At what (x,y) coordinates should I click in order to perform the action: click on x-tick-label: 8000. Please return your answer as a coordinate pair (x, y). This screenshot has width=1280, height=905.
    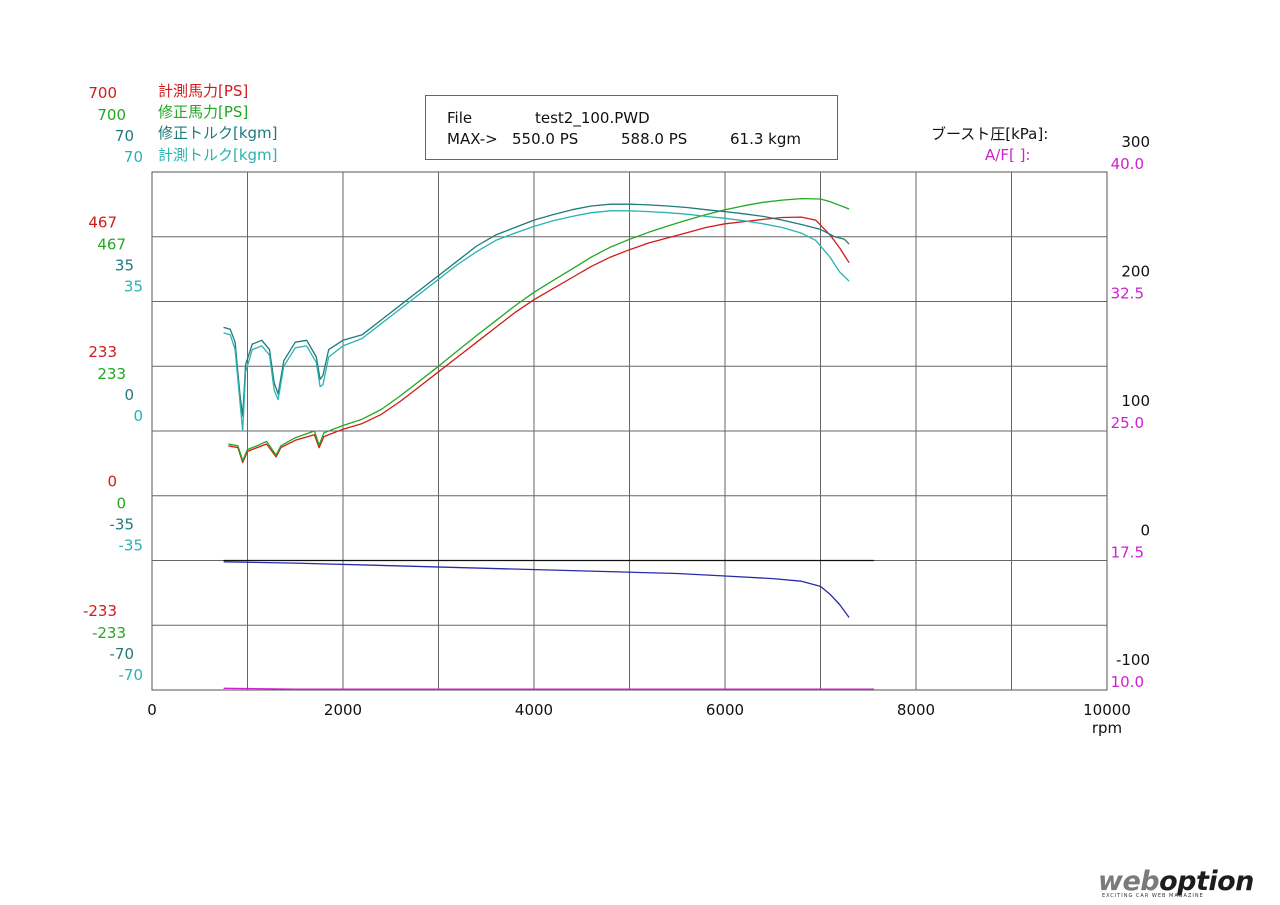
    Looking at the image, I should click on (916, 710).